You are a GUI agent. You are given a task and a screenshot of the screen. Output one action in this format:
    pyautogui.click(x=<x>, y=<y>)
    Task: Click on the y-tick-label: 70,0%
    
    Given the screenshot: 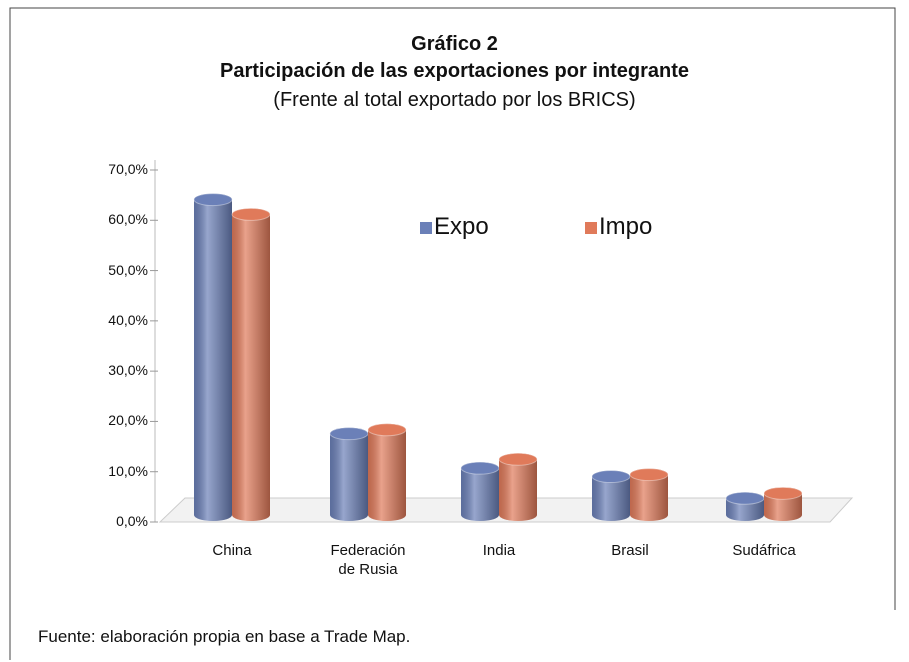 What is the action you would take?
    pyautogui.click(x=128, y=169)
    